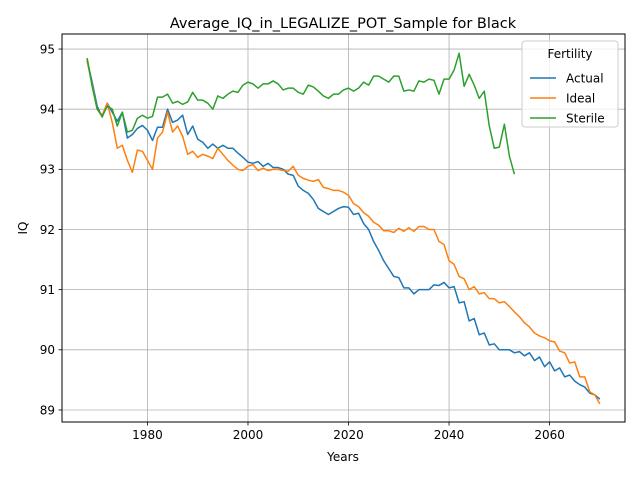 The image size is (640, 480). I want to click on y-axis-ticks: 89 90 91 92 93 94 95, so click(51, 229).